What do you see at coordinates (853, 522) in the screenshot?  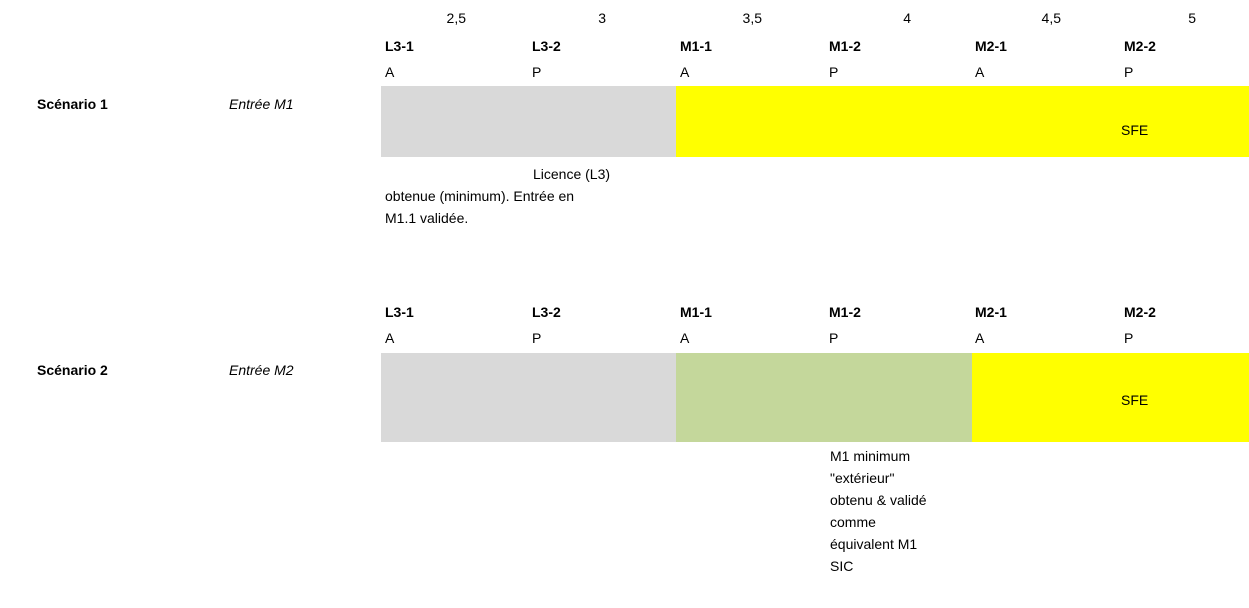 I see `note-line: comme` at bounding box center [853, 522].